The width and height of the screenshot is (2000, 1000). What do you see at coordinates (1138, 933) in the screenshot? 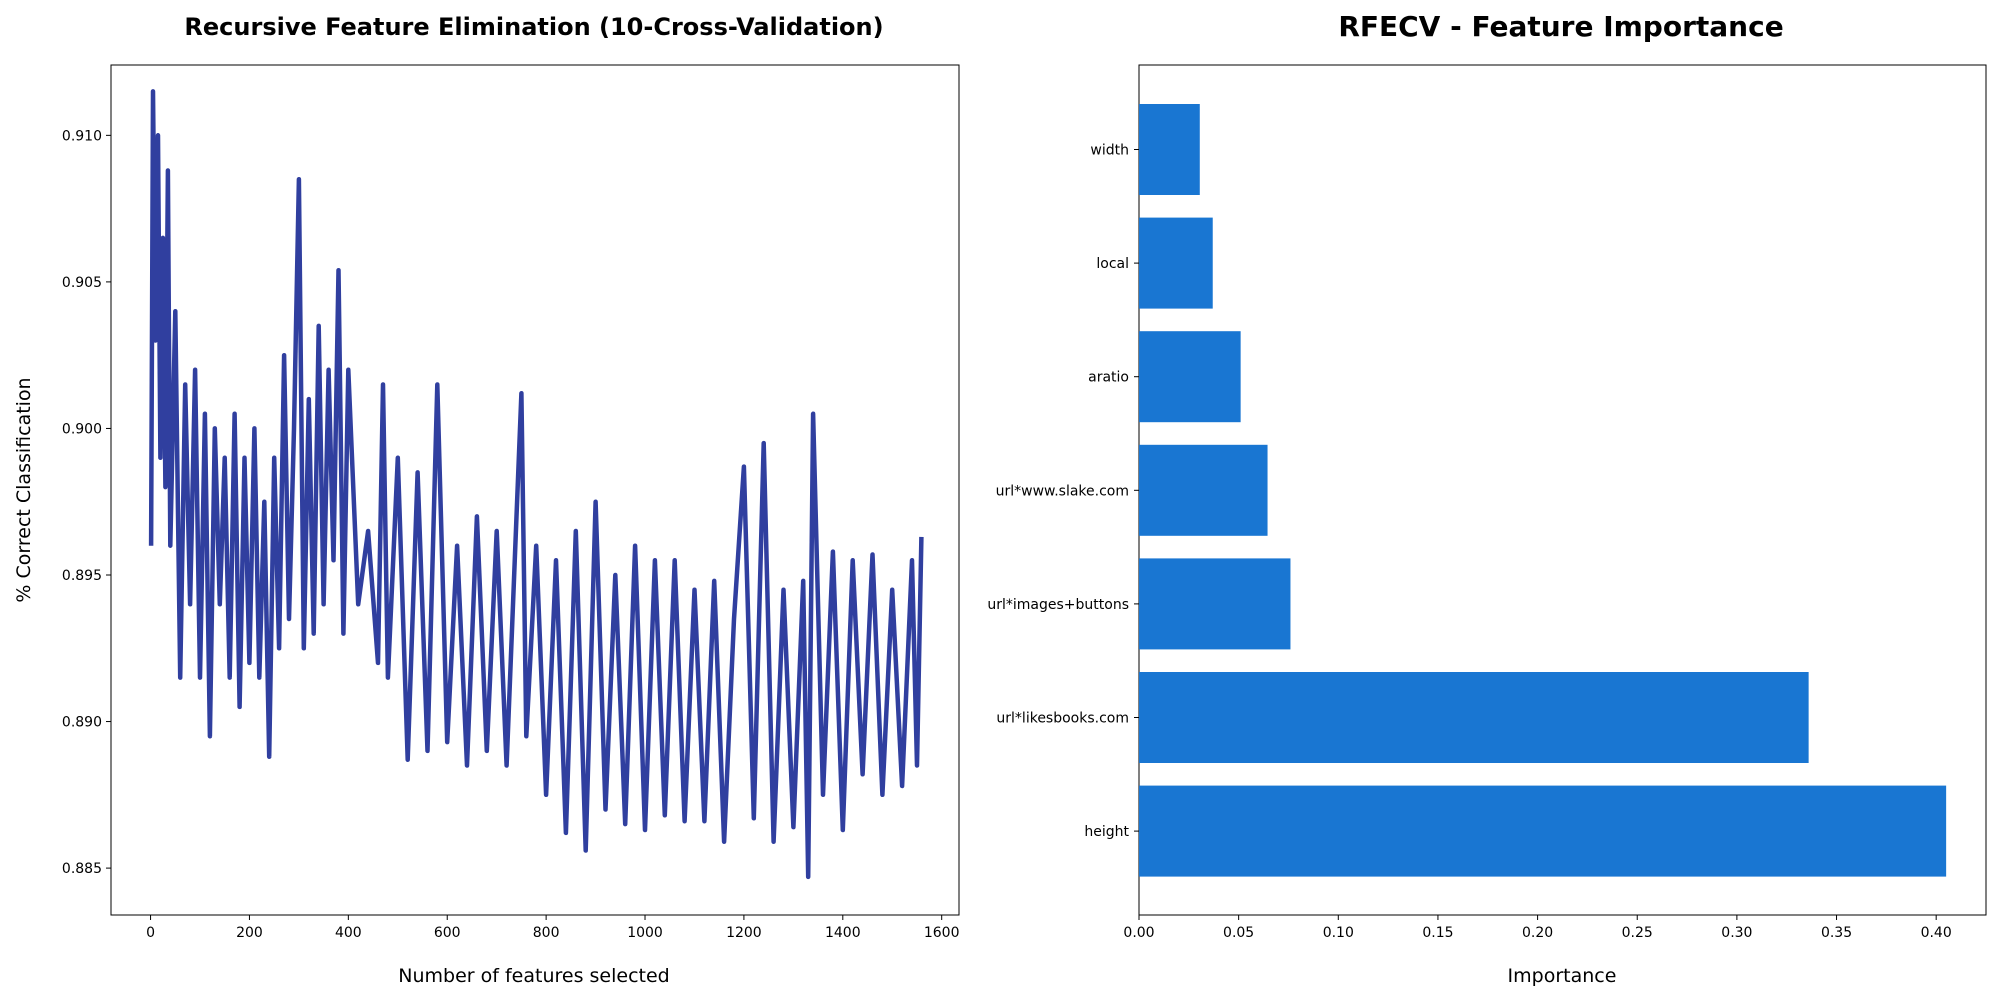
I see `bar-x-tick-label: 0.00` at bounding box center [1138, 933].